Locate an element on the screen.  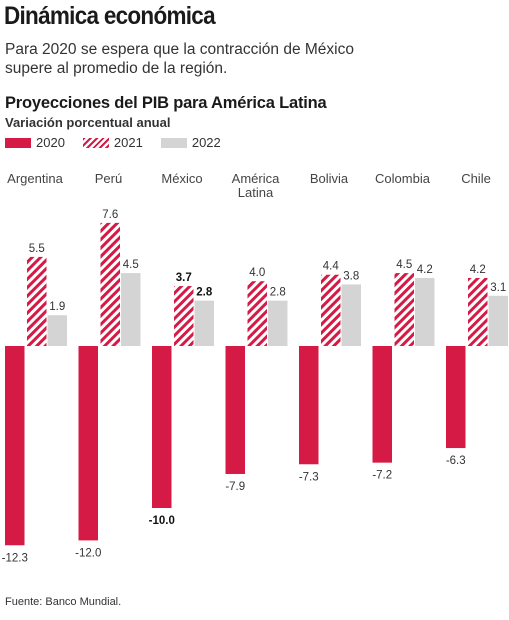
bar-colombia-2020 is located at coordinates (382, 404).